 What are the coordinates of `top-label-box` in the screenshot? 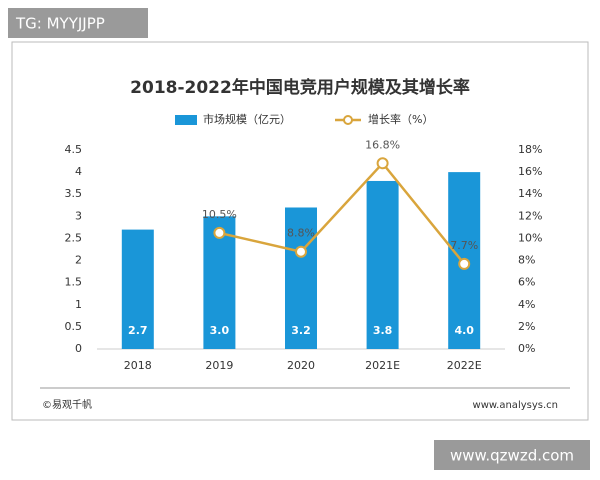 It's located at (78, 23).